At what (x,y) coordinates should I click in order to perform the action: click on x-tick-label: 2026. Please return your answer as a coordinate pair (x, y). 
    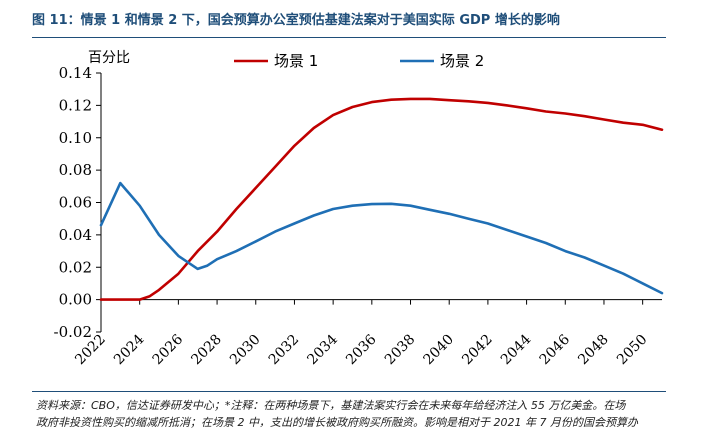
    Looking at the image, I should click on (168, 349).